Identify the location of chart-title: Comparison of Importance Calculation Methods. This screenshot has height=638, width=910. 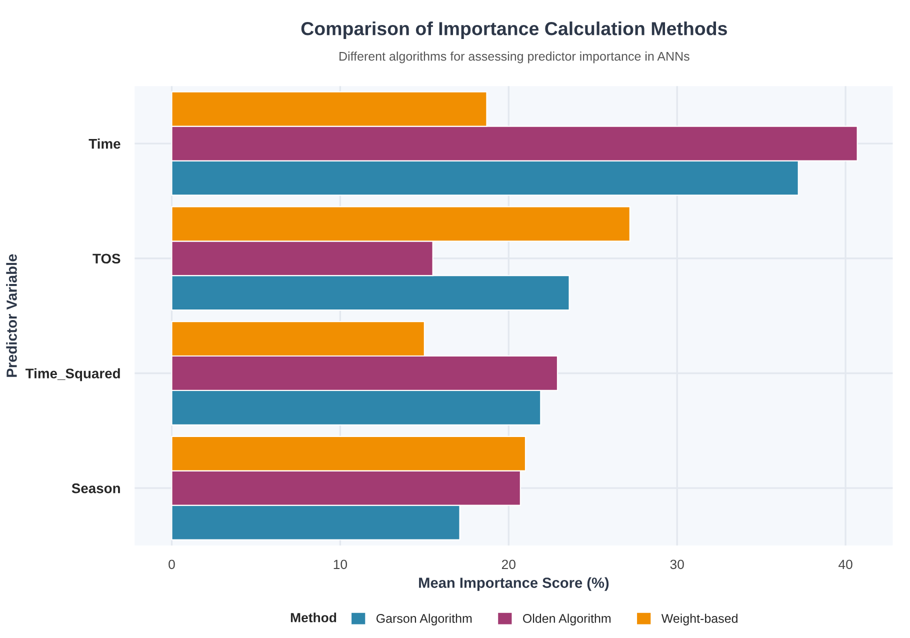
(514, 30).